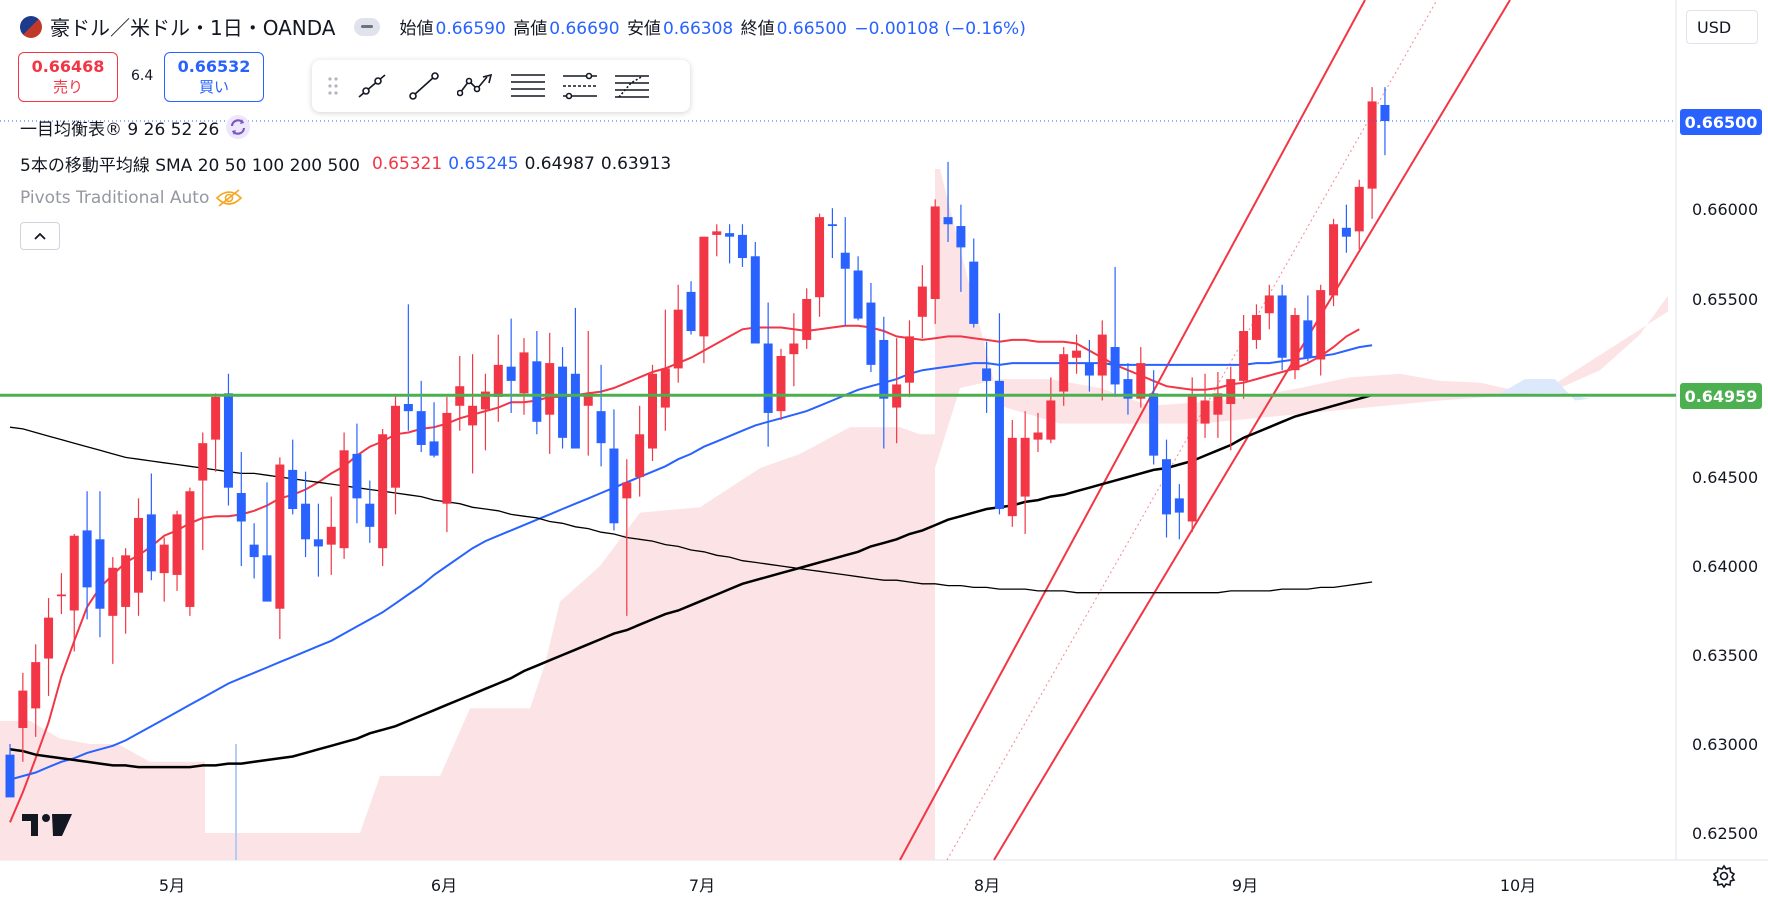 Image resolution: width=1768 pixels, height=898 pixels. I want to click on collapse-legend-icon, so click(366, 26).